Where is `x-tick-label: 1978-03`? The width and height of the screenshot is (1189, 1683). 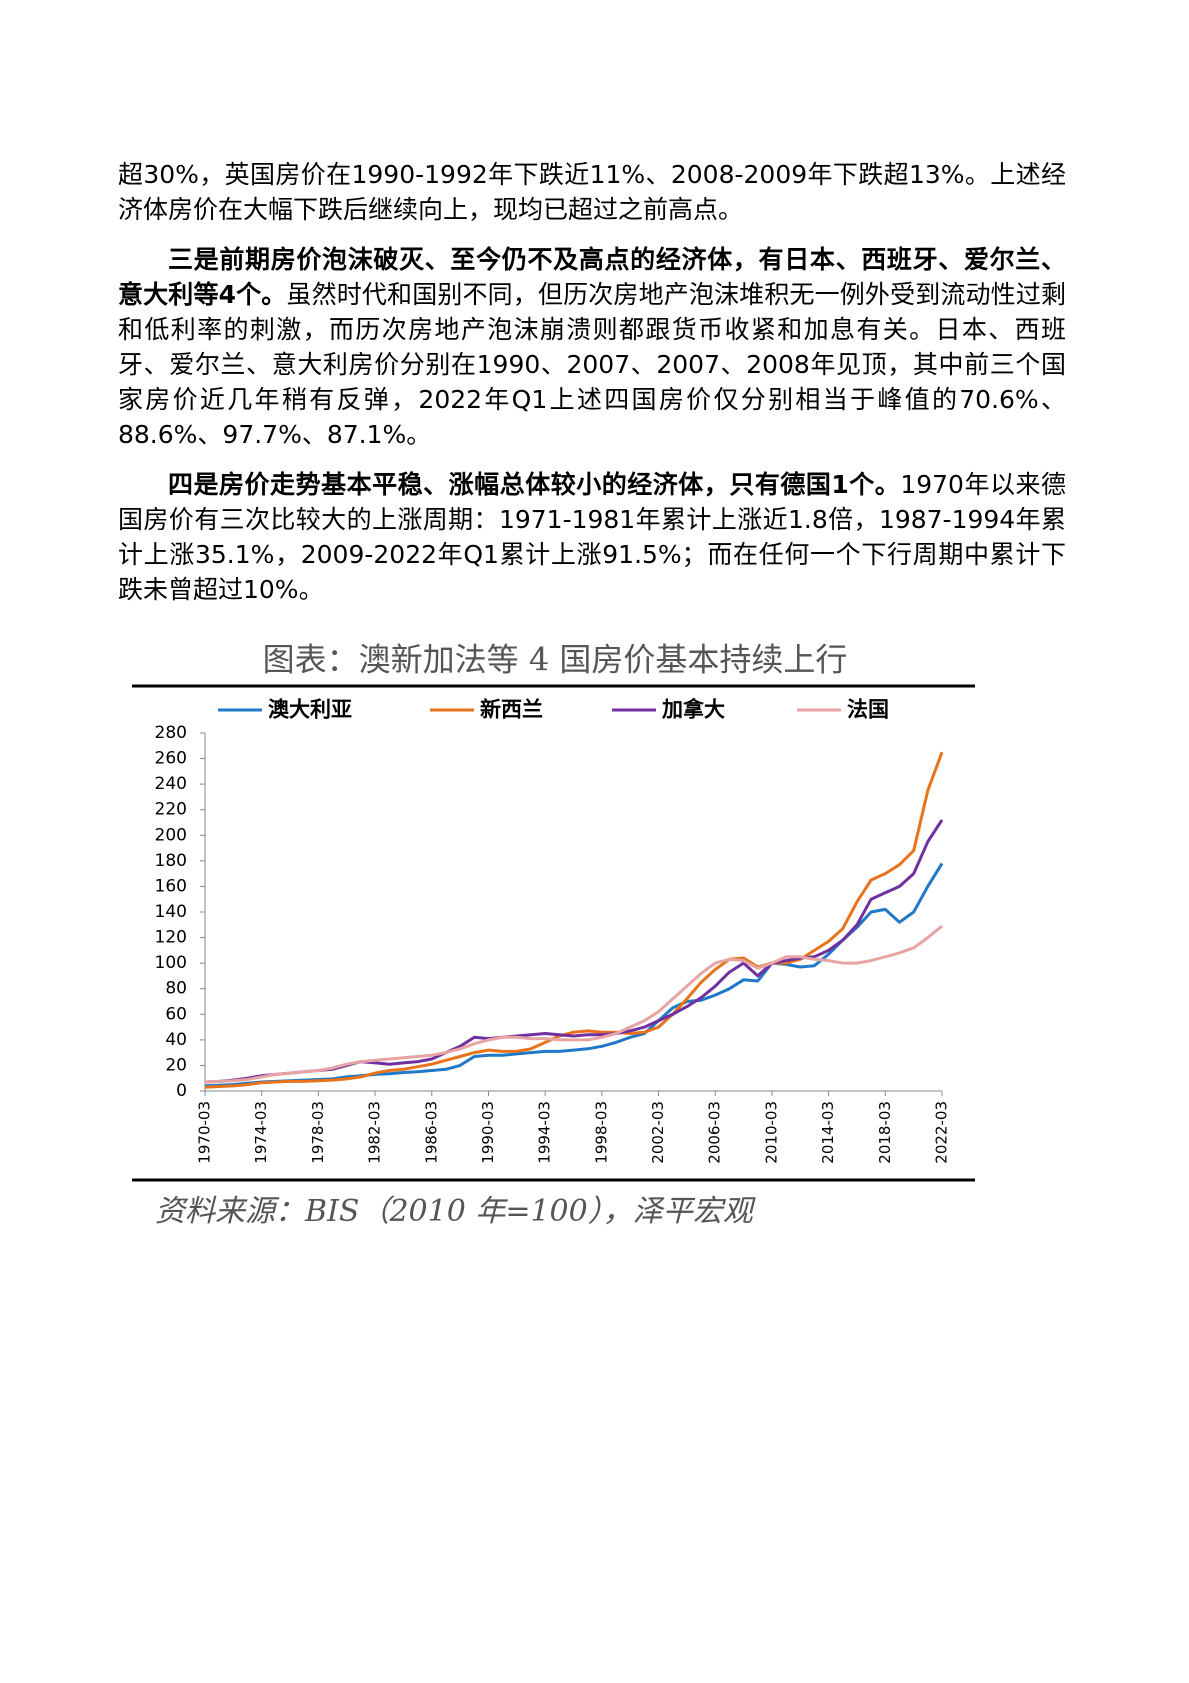
x-tick-label: 1978-03 is located at coordinates (318, 1132).